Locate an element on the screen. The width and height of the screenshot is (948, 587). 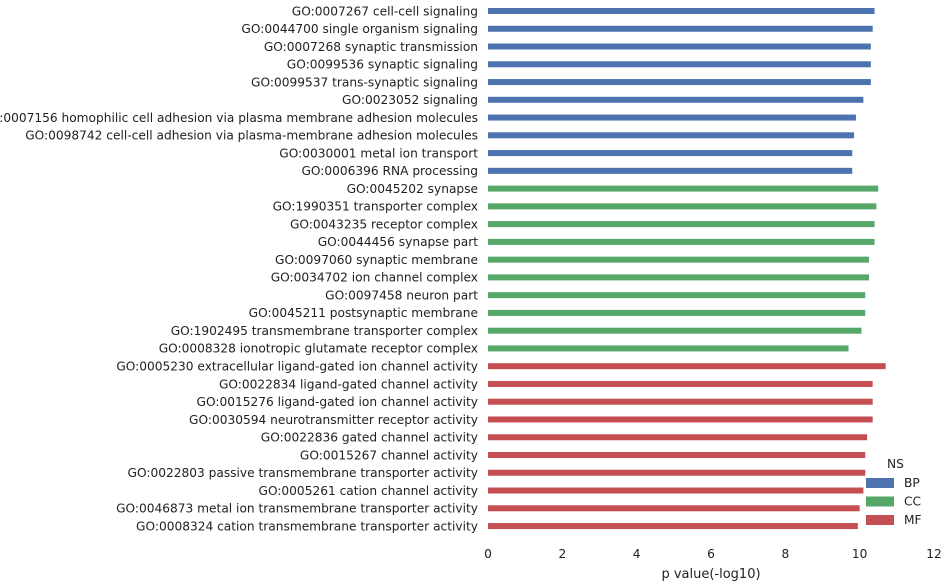
category-label: GO:0034702 ion channel complex is located at coordinates (374, 278).